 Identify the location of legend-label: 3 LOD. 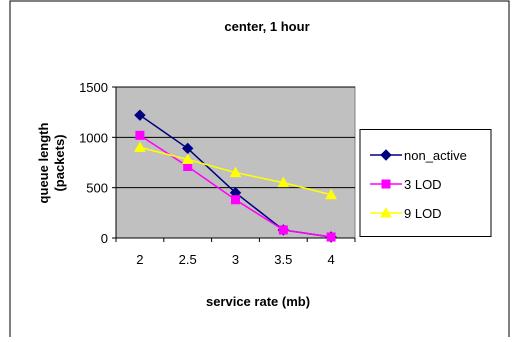
(423, 184).